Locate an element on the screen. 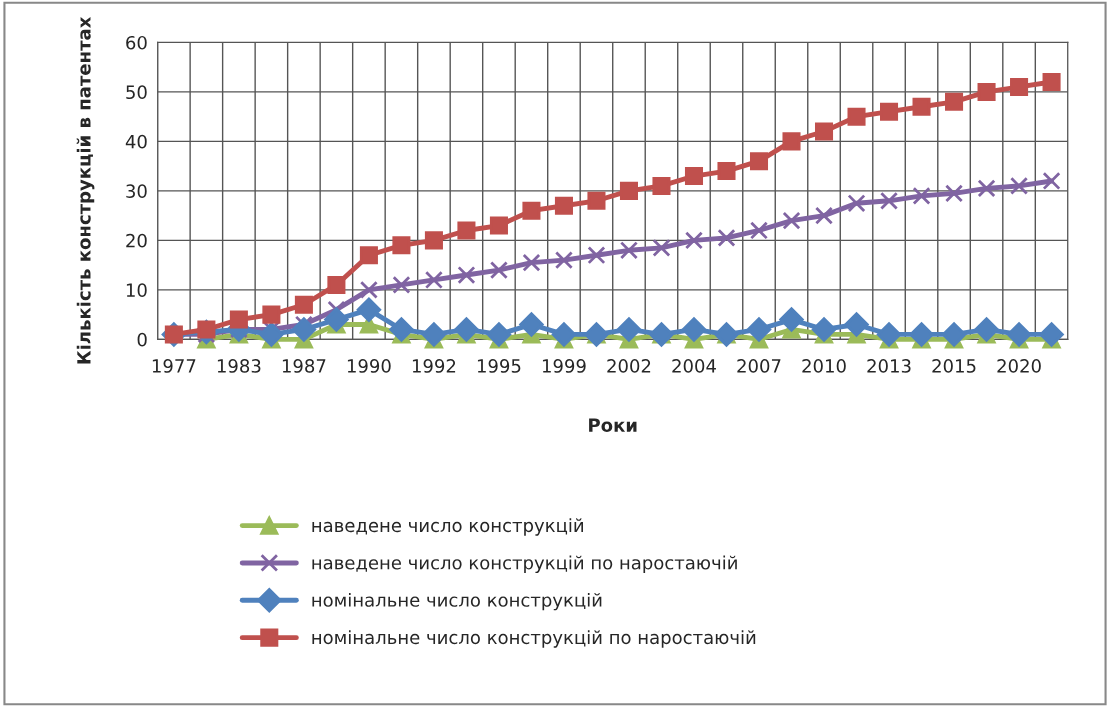  y-tick-label: 50 is located at coordinates (136, 92).